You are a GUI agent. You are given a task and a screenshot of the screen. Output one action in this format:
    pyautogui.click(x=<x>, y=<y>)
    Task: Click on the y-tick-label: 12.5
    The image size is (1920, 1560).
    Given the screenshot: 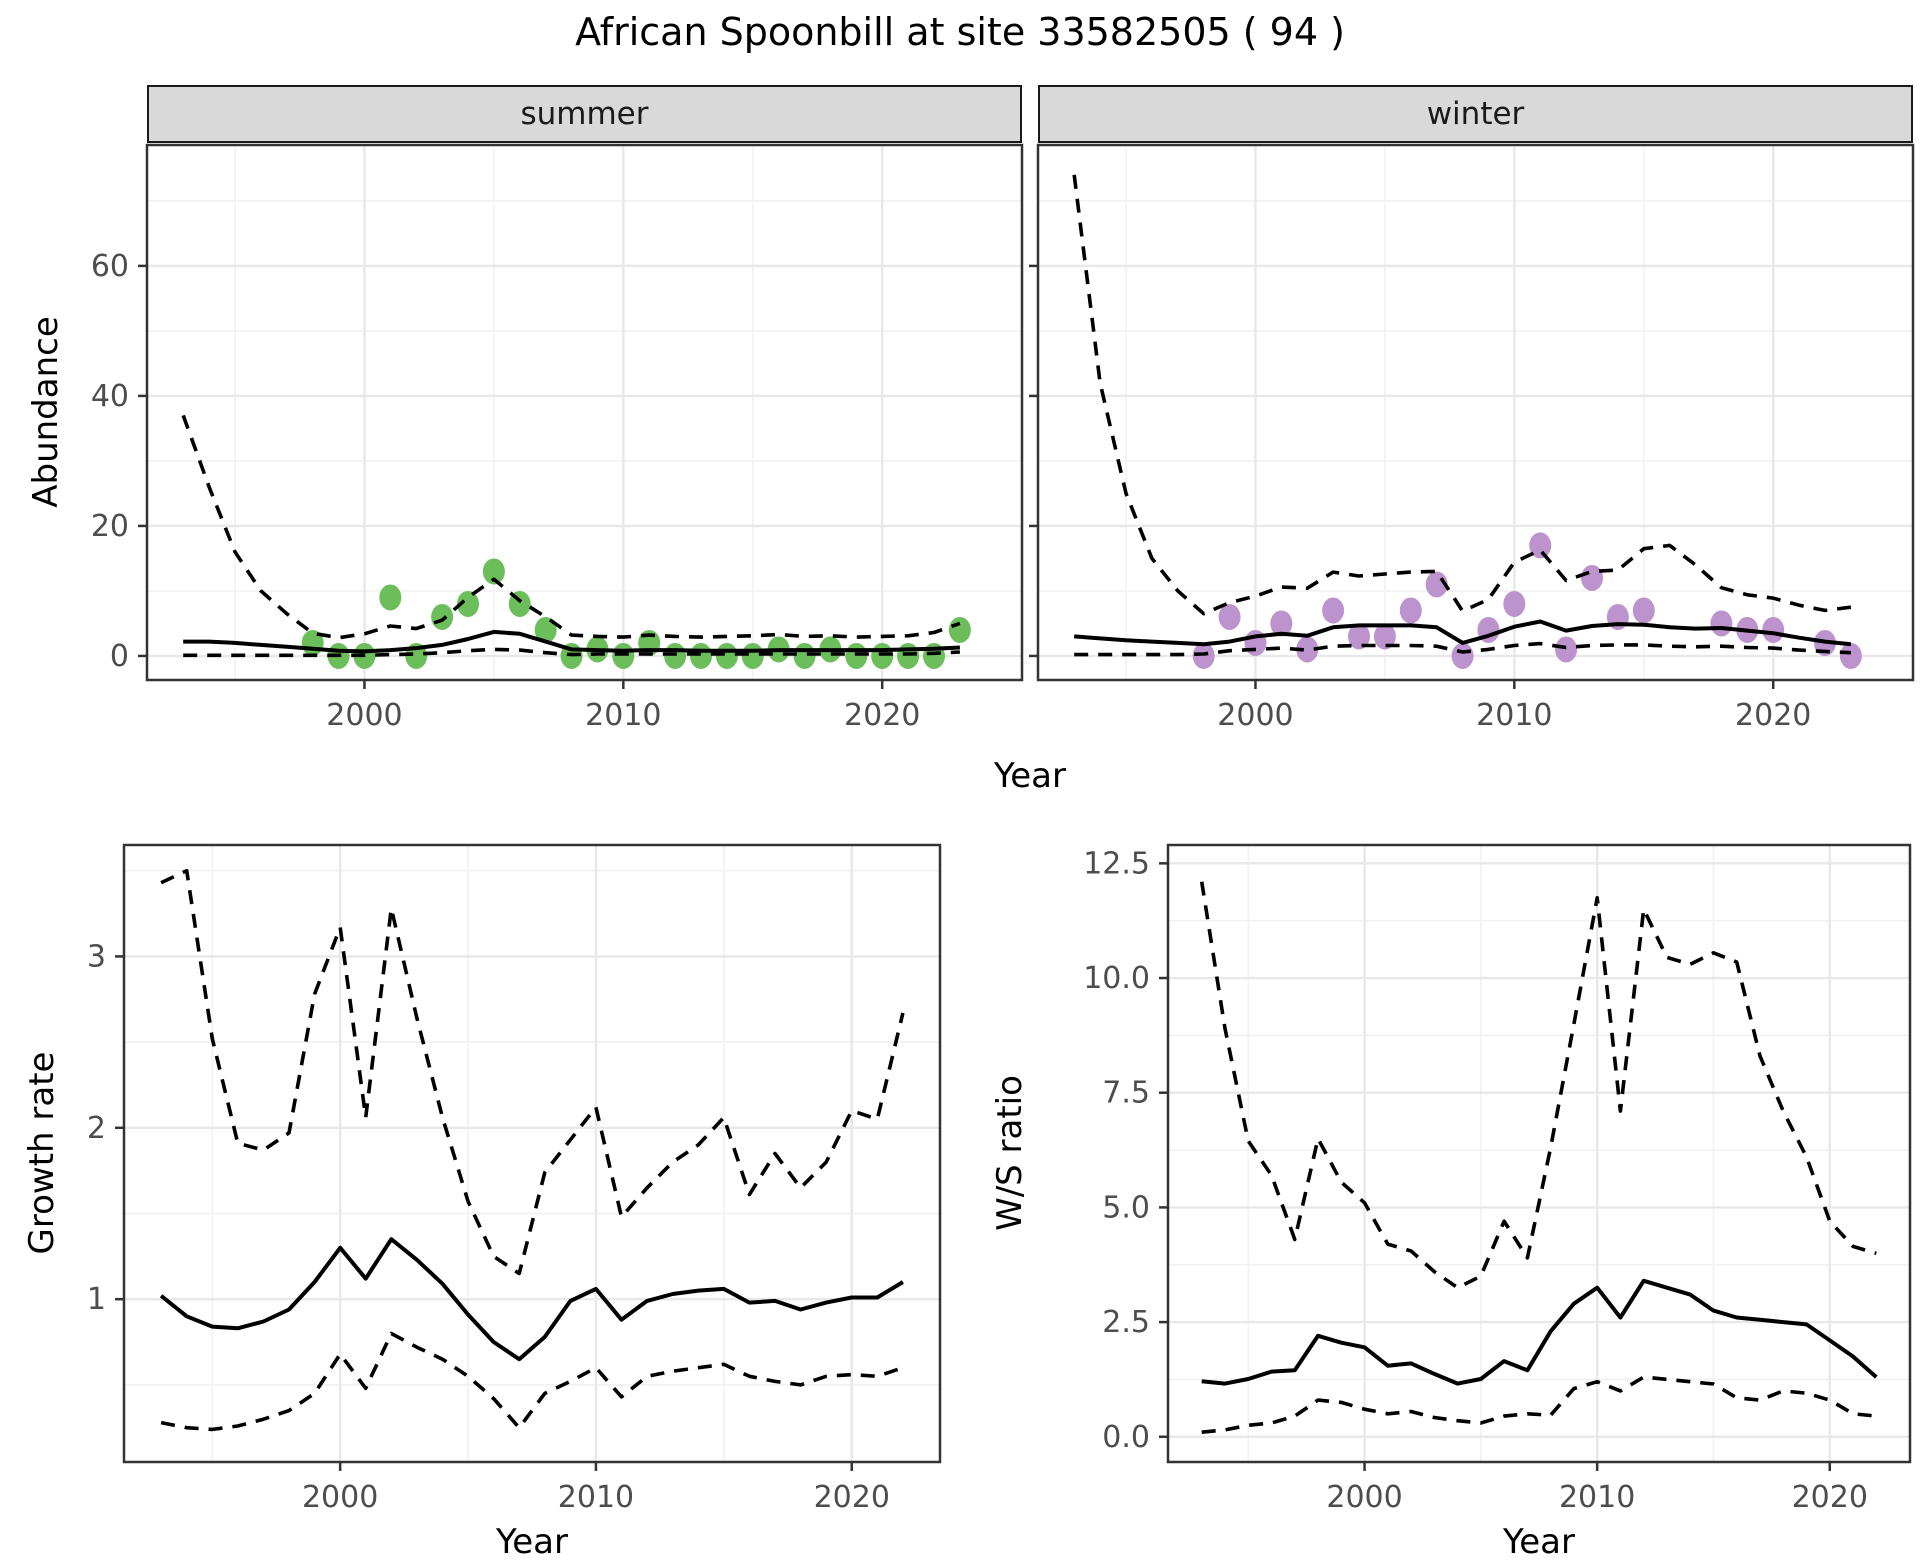 What is the action you would take?
    pyautogui.click(x=1116, y=863)
    